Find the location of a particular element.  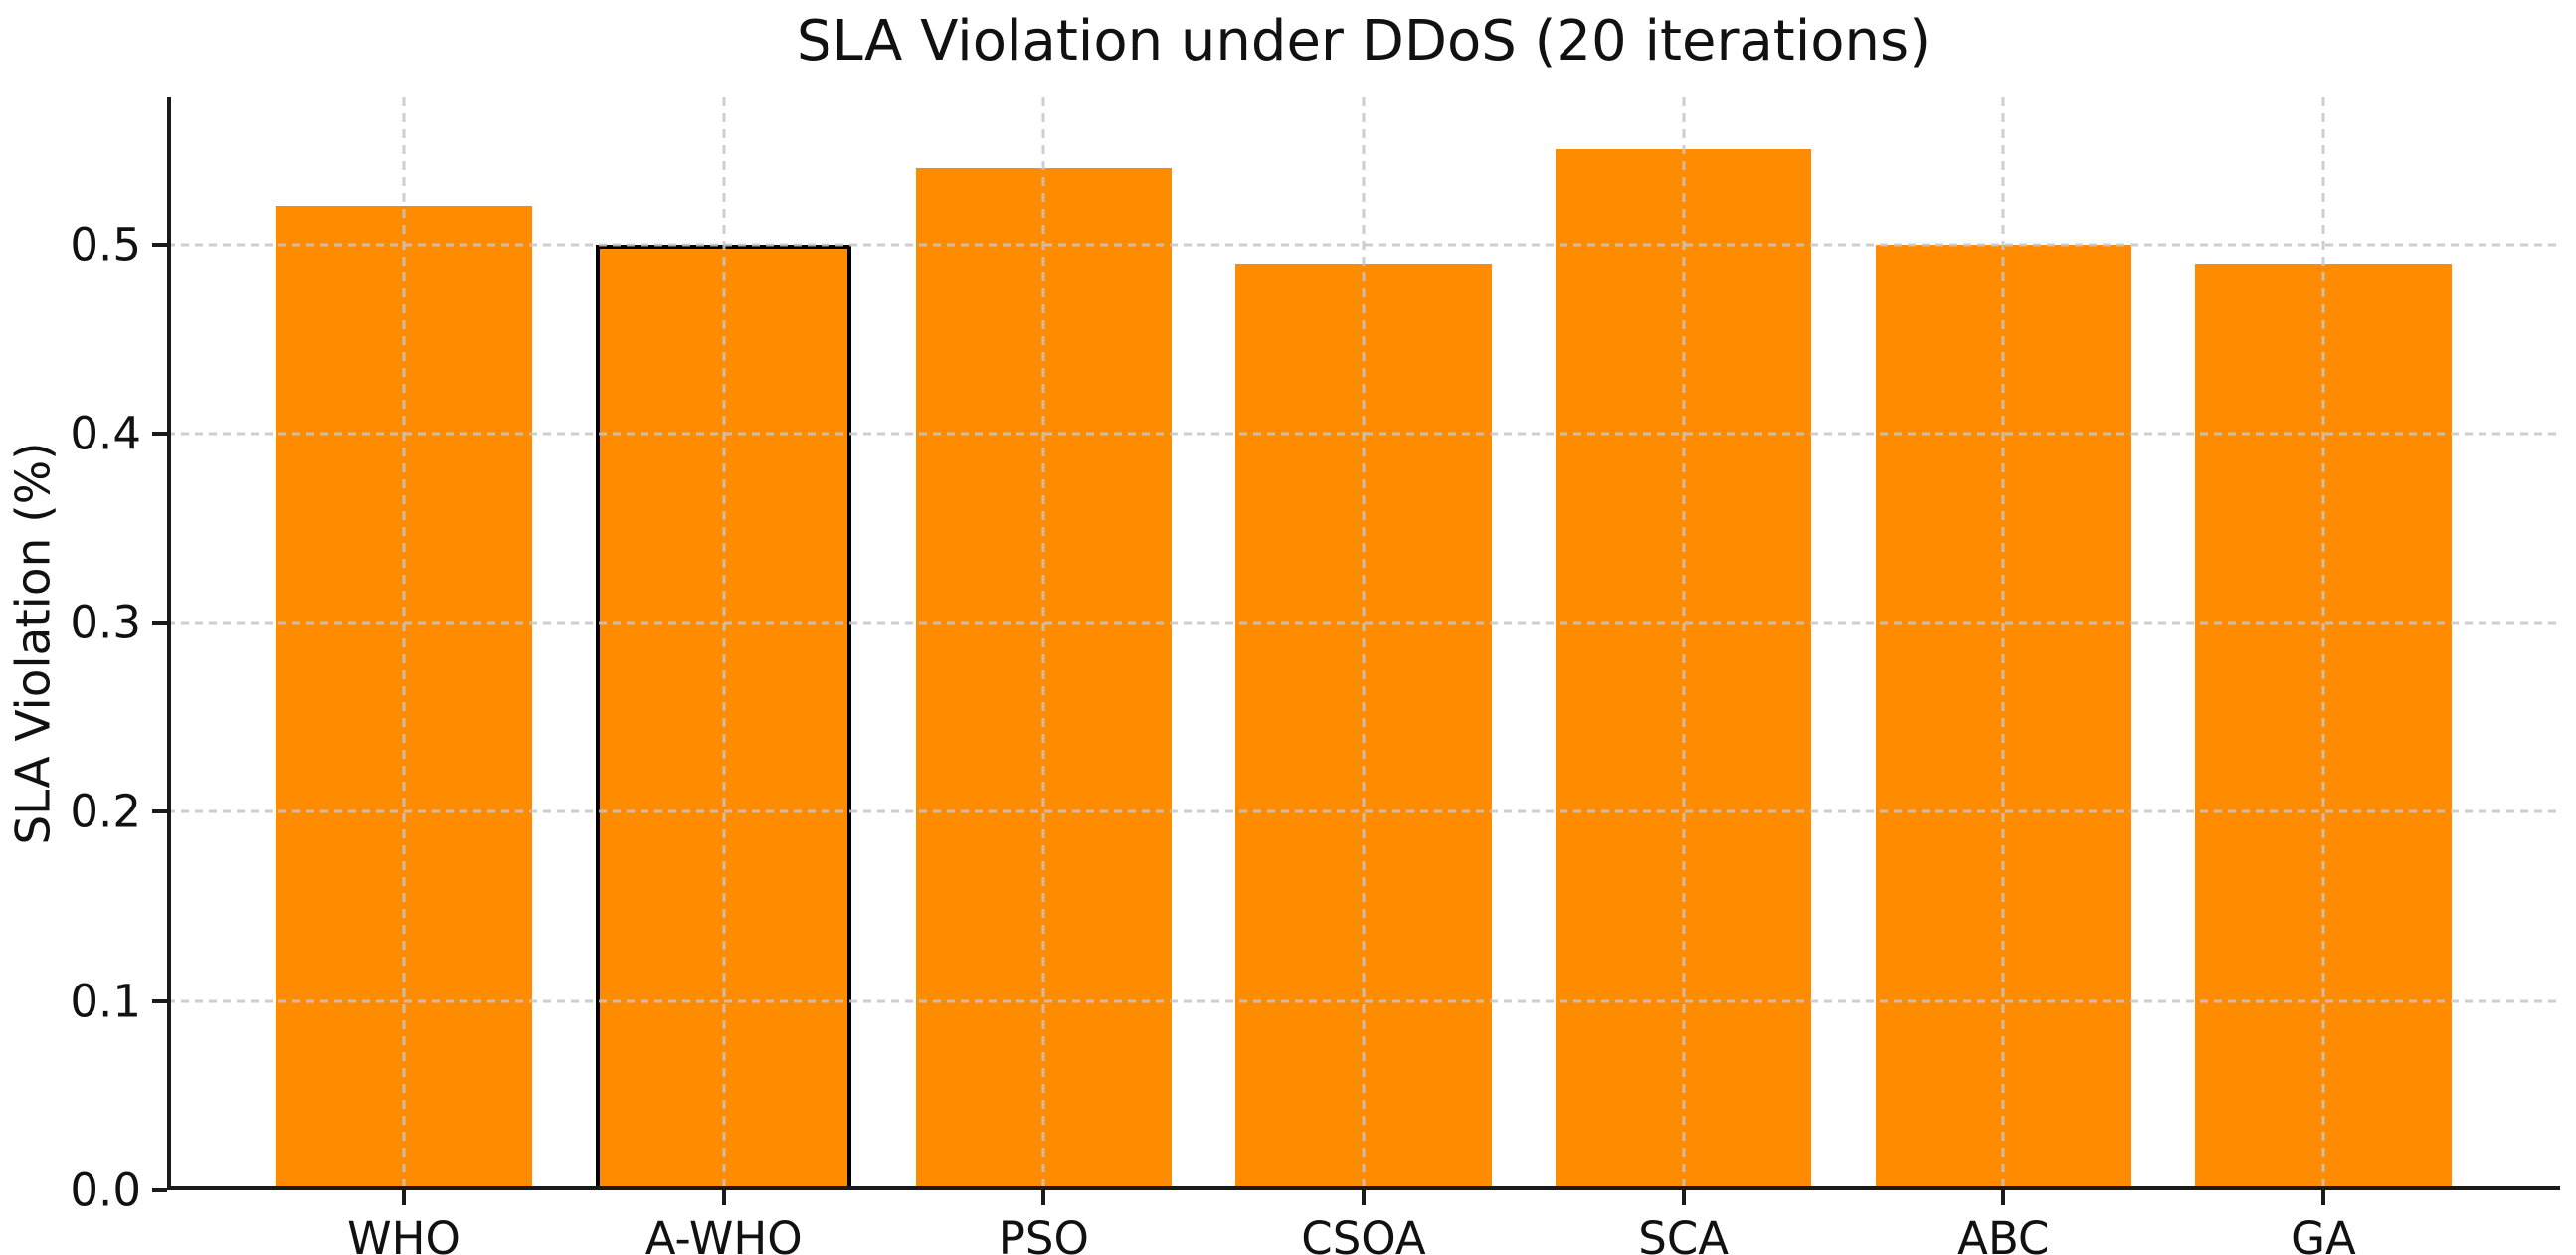

y-tick-label-0.1: 0.1 is located at coordinates (105, 1002).